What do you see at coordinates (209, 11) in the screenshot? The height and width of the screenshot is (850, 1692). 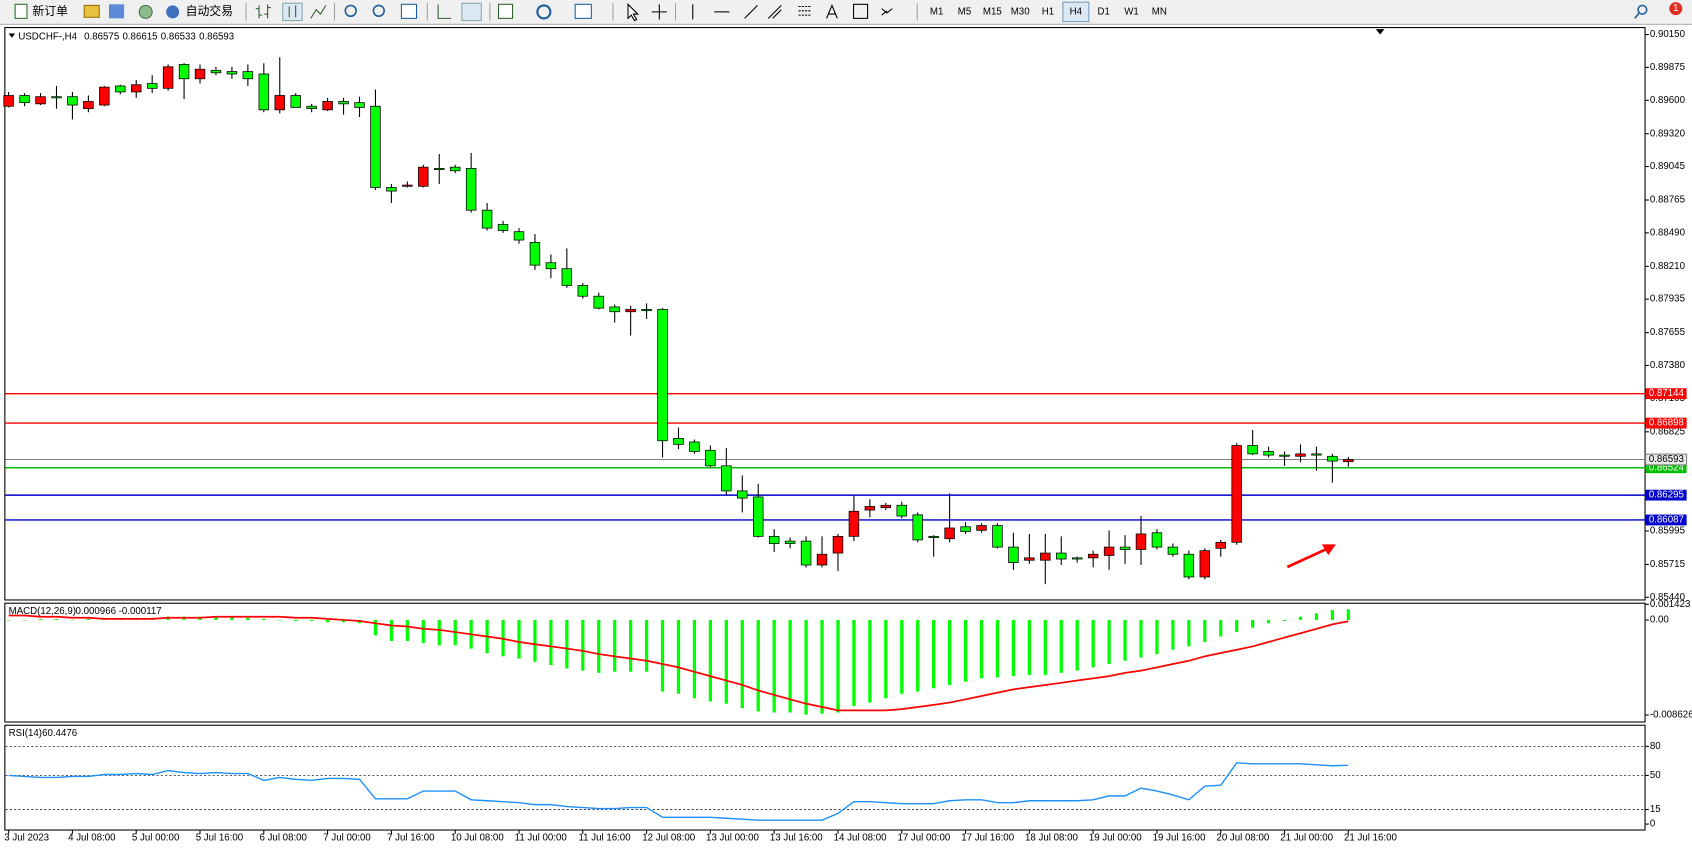 I see `auto-trading-button: 自动交易` at bounding box center [209, 11].